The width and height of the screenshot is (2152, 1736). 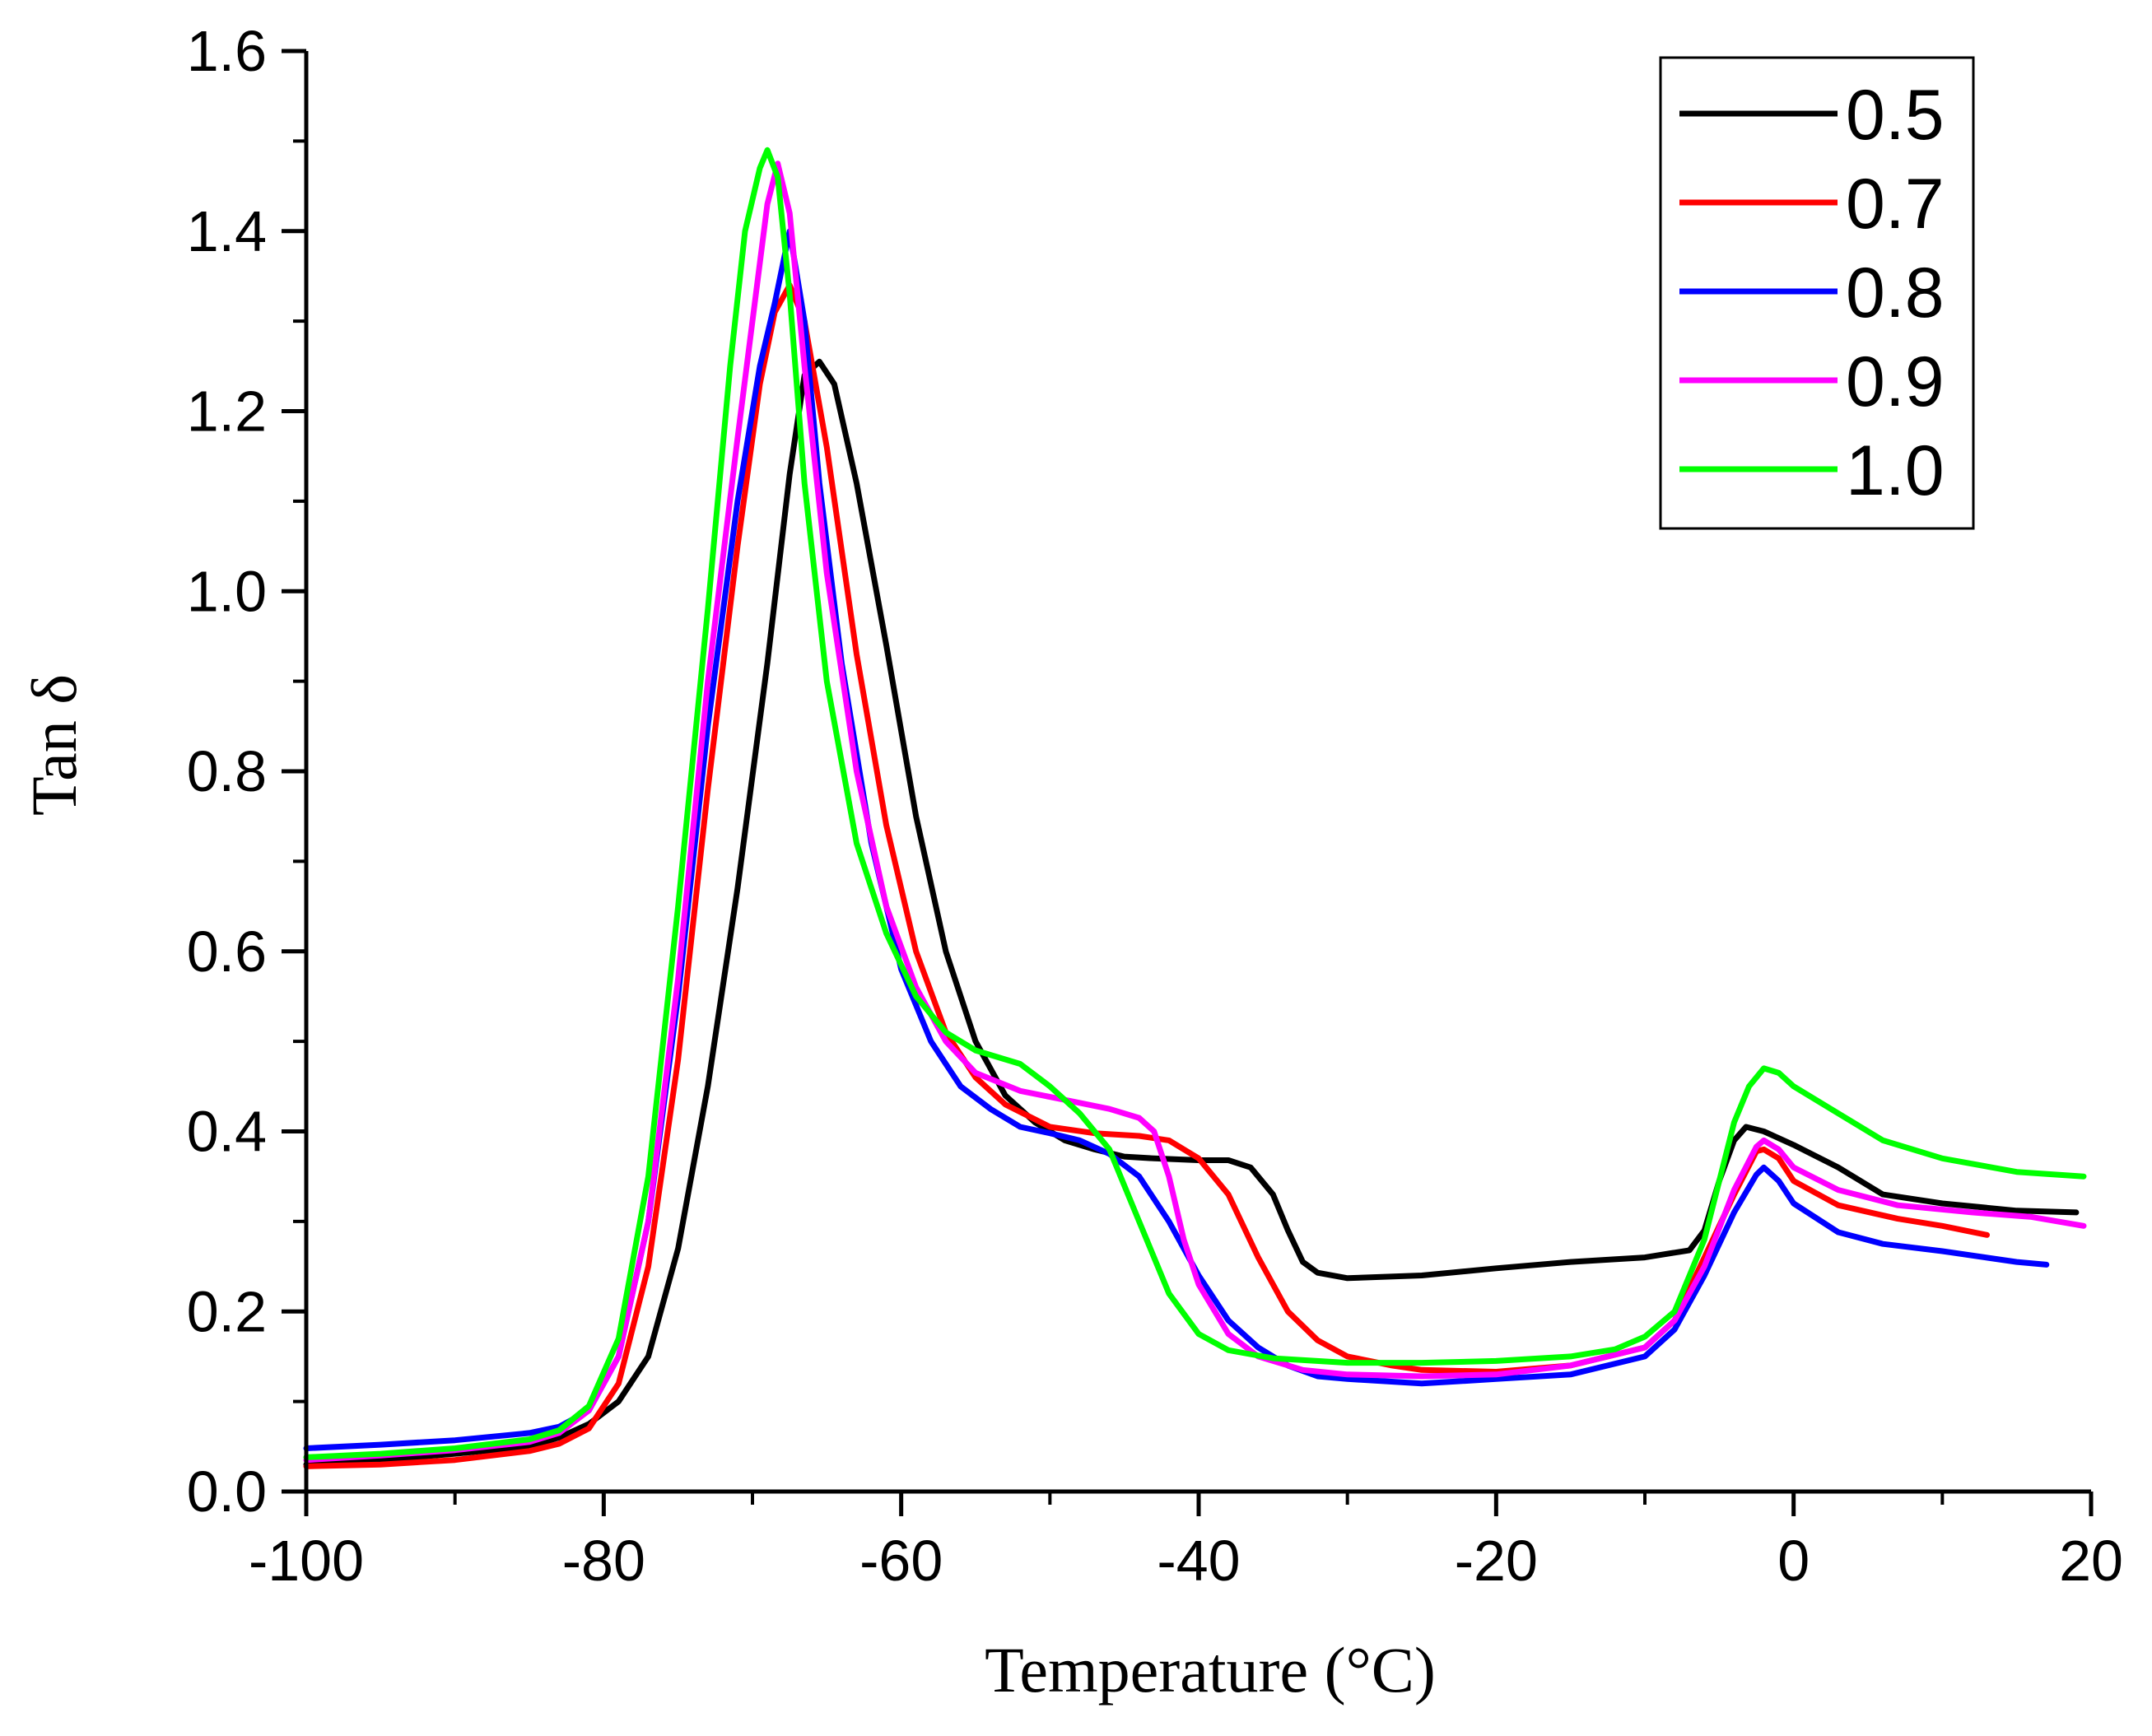 What do you see at coordinates (1895, 116) in the screenshot?
I see `legend-label-0.5: 0.5` at bounding box center [1895, 116].